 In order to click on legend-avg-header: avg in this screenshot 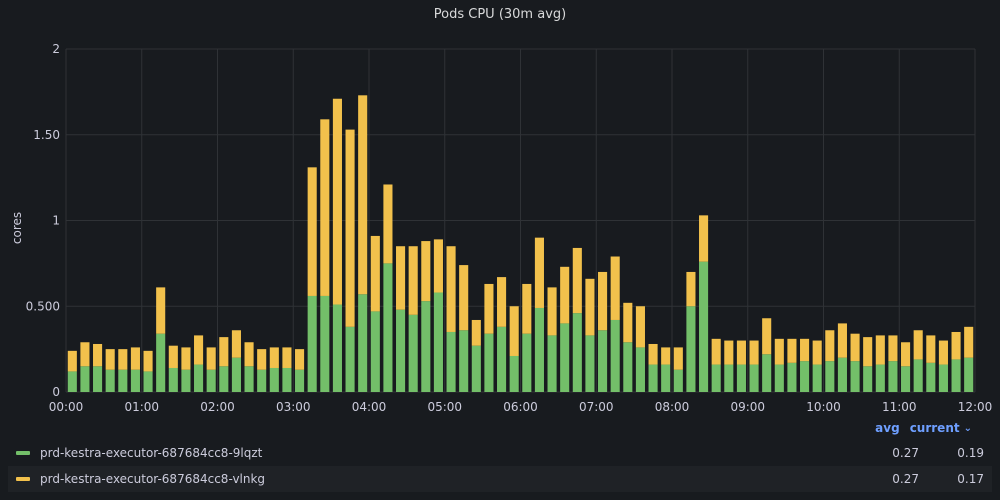, I will do `click(887, 428)`.